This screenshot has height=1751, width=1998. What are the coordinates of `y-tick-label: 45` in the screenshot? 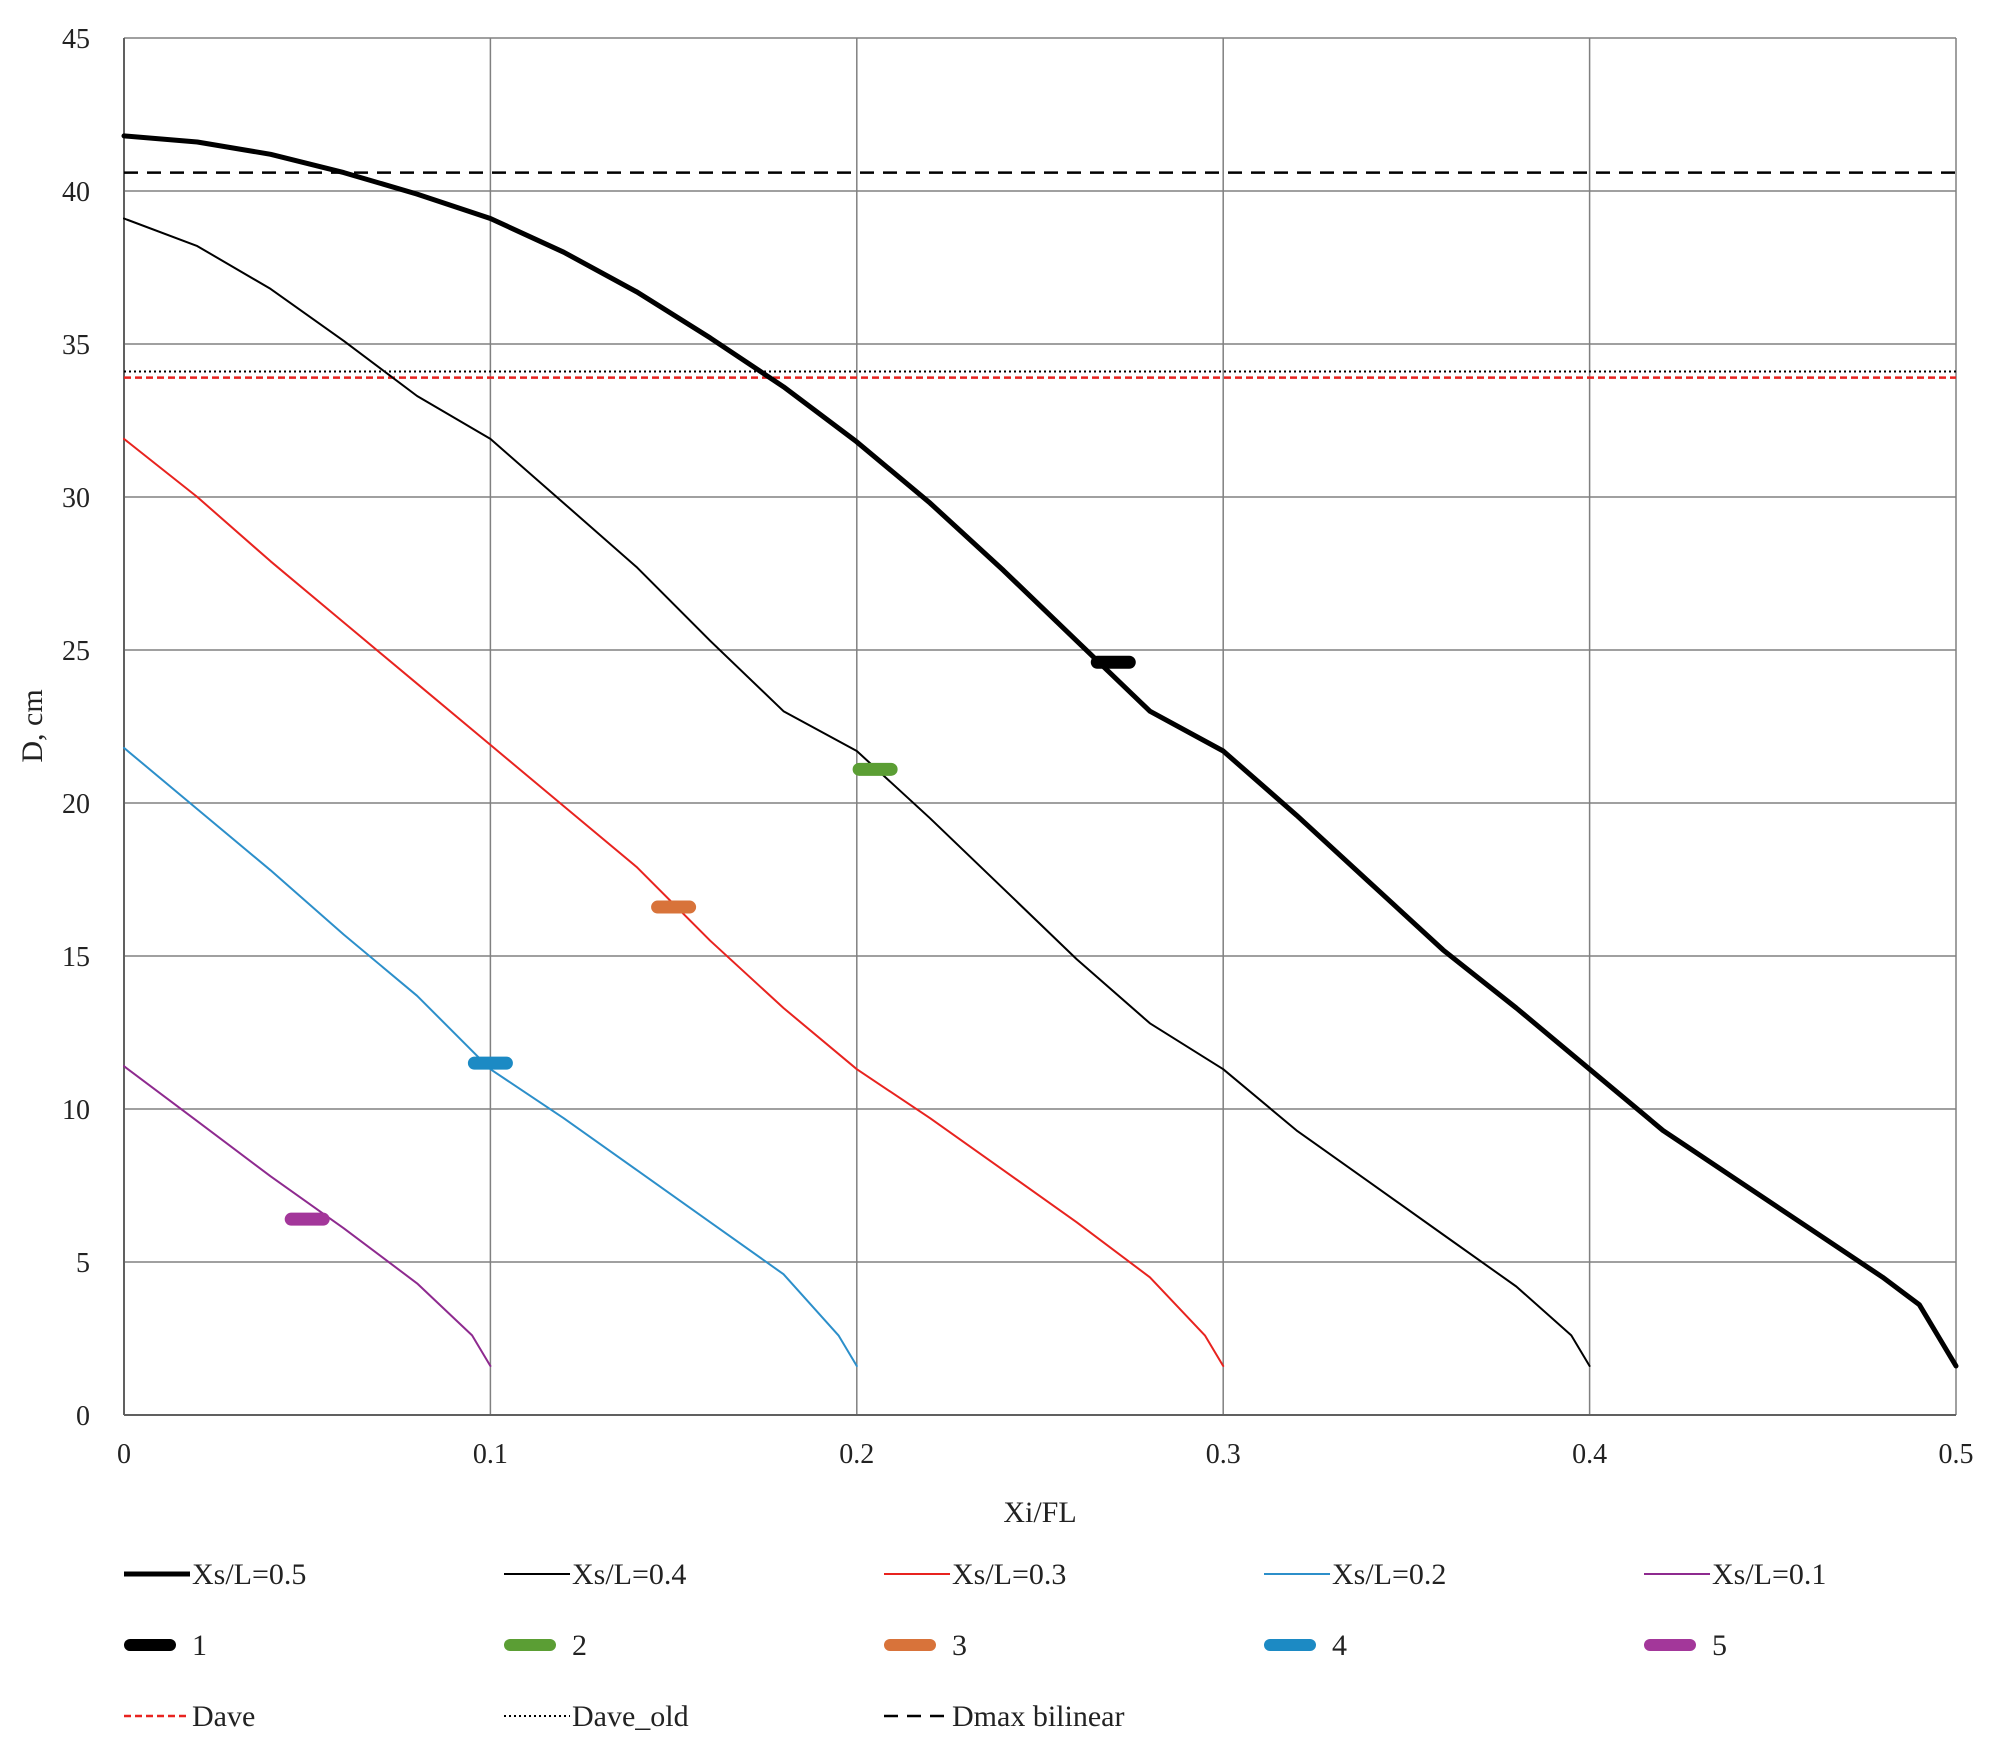 It's located at (76, 39).